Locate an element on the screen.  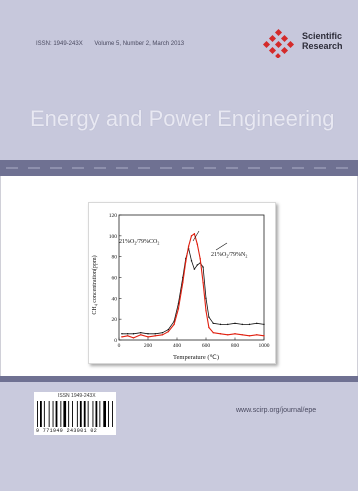
publisher-name: Scientific Research is located at coordinates (322, 41).